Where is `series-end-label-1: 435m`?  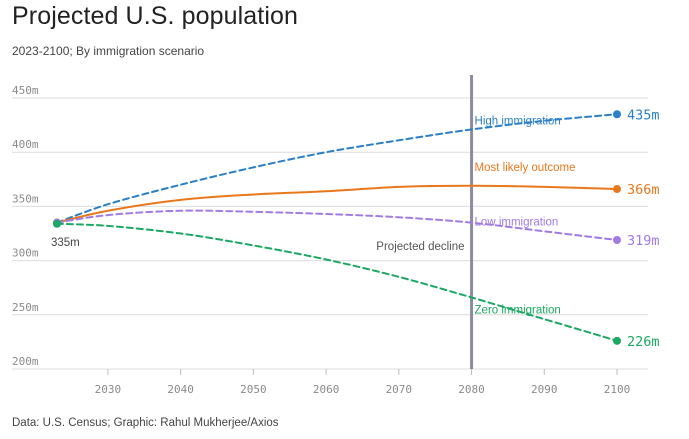 series-end-label-1: 435m is located at coordinates (643, 115).